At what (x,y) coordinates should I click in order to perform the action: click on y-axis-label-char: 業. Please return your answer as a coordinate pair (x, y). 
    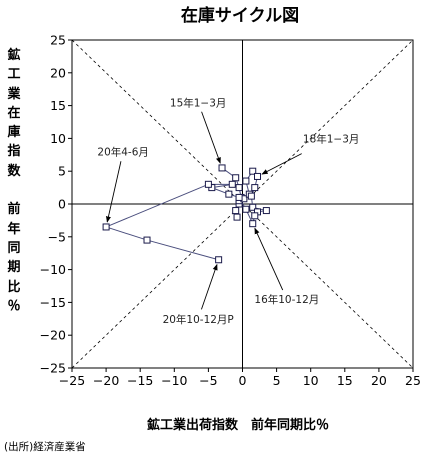
    Looking at the image, I should click on (14, 94).